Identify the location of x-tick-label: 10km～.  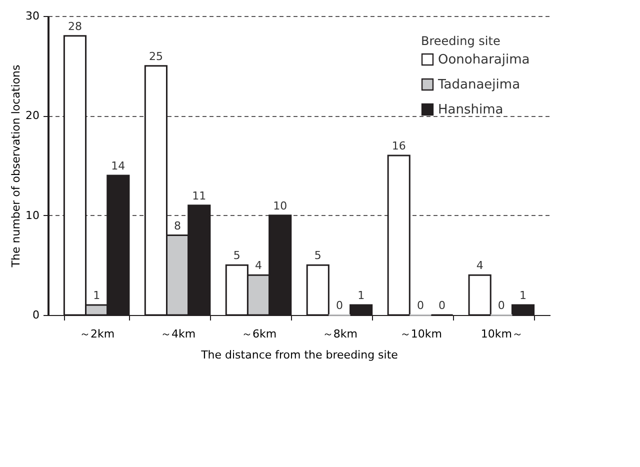
(501, 334).